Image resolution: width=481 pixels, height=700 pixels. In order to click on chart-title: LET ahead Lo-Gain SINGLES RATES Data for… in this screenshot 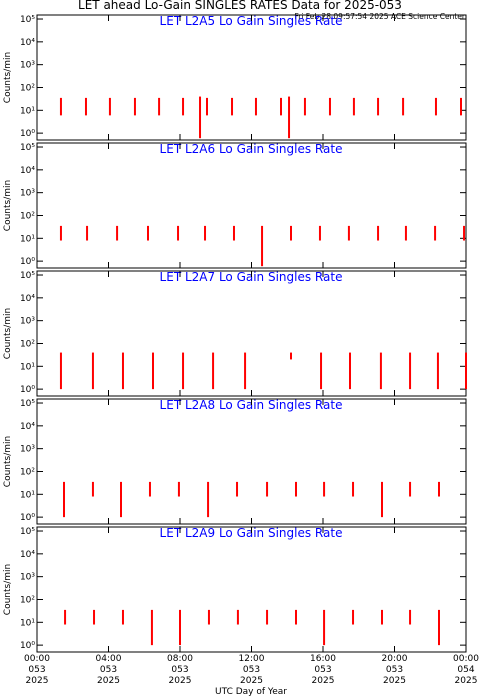, I will do `click(240, 6)`.